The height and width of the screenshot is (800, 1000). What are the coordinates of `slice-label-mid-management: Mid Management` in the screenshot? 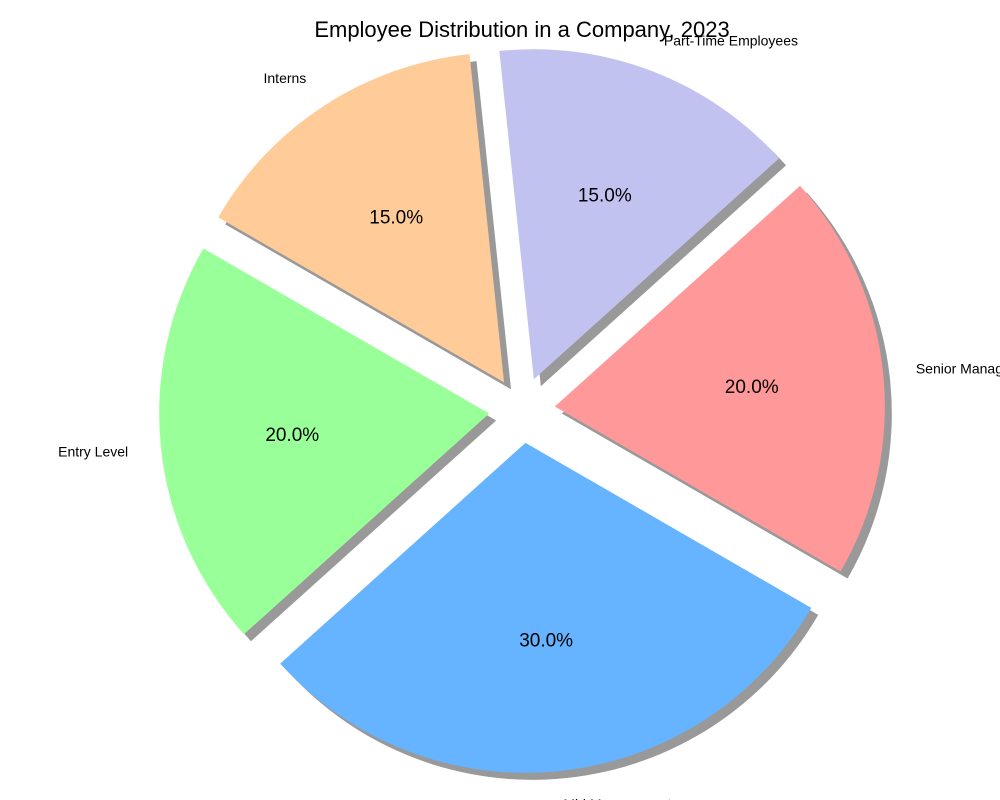 It's located at (617, 798).